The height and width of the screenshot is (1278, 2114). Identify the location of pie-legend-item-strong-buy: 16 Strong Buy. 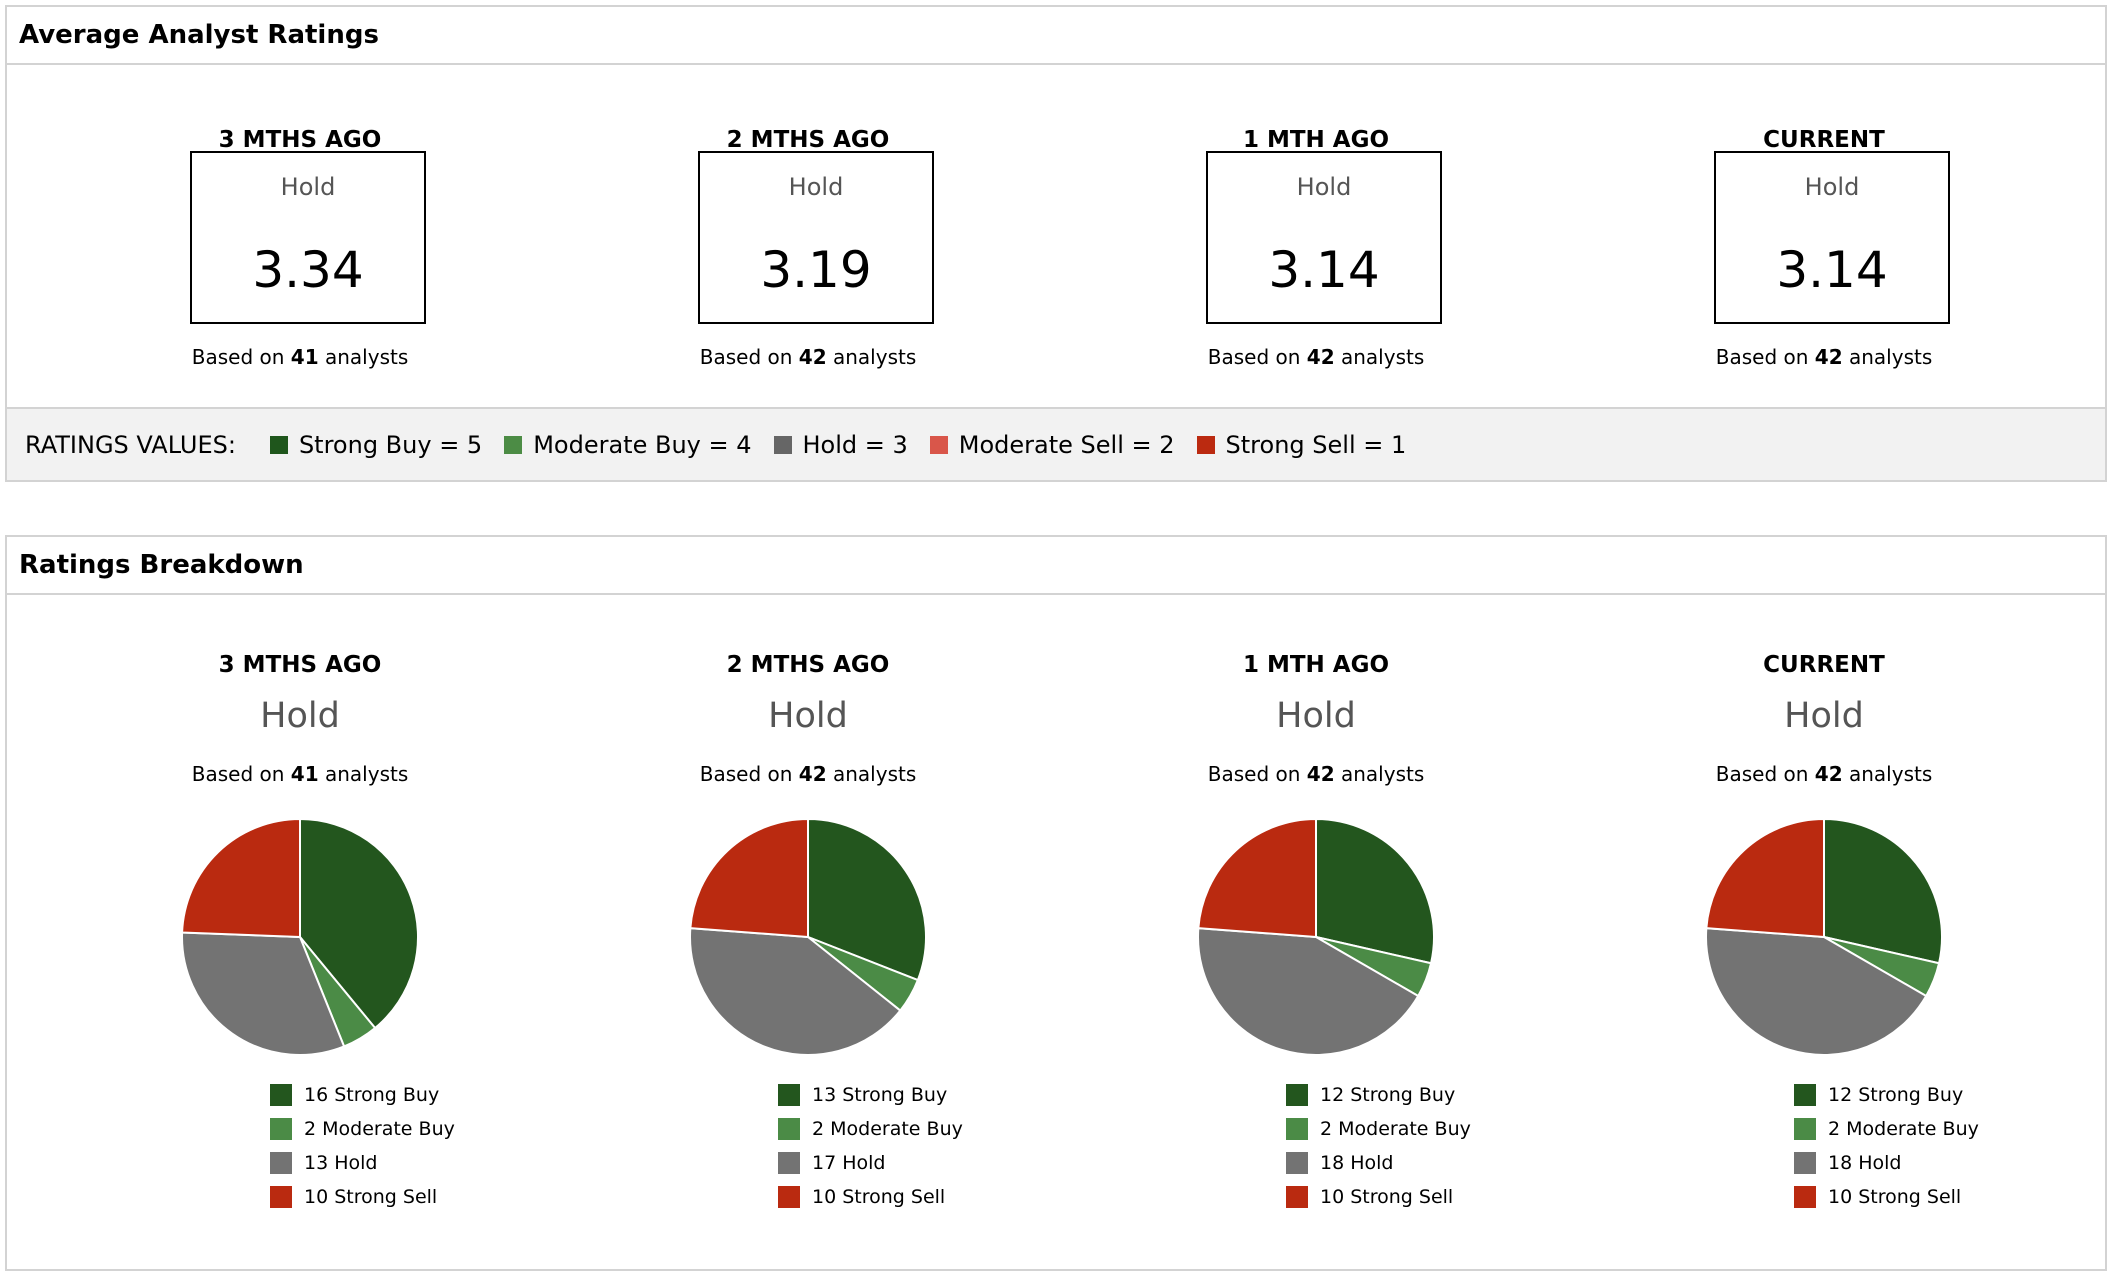
(362, 1095).